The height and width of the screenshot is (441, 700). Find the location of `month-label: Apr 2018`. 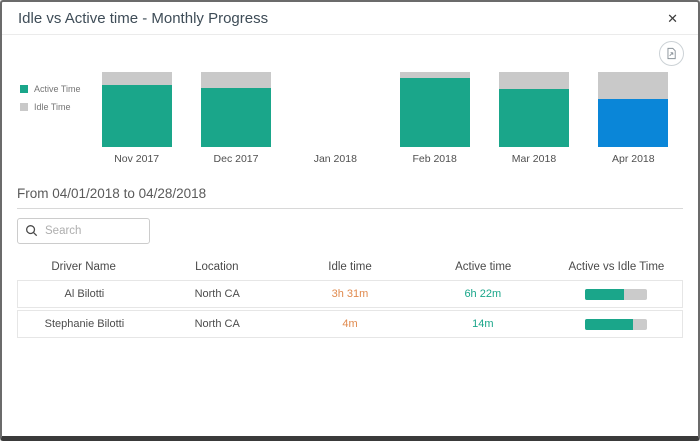

month-label: Apr 2018 is located at coordinates (633, 159).